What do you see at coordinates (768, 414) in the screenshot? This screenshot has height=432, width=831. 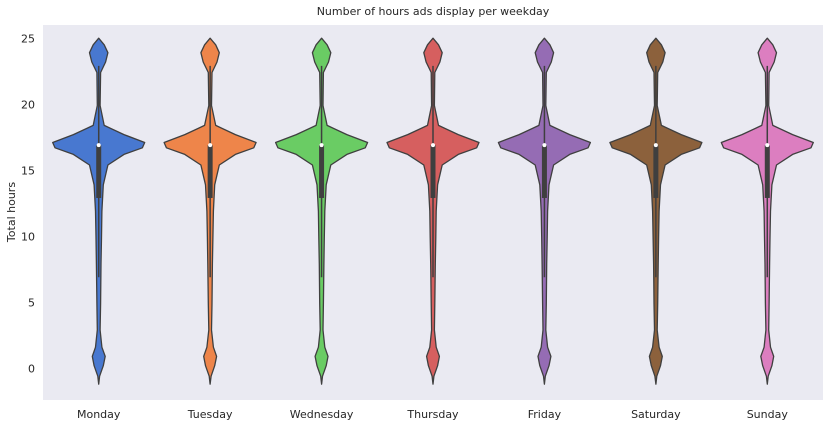 I see `x-tick-label: Sunday` at bounding box center [768, 414].